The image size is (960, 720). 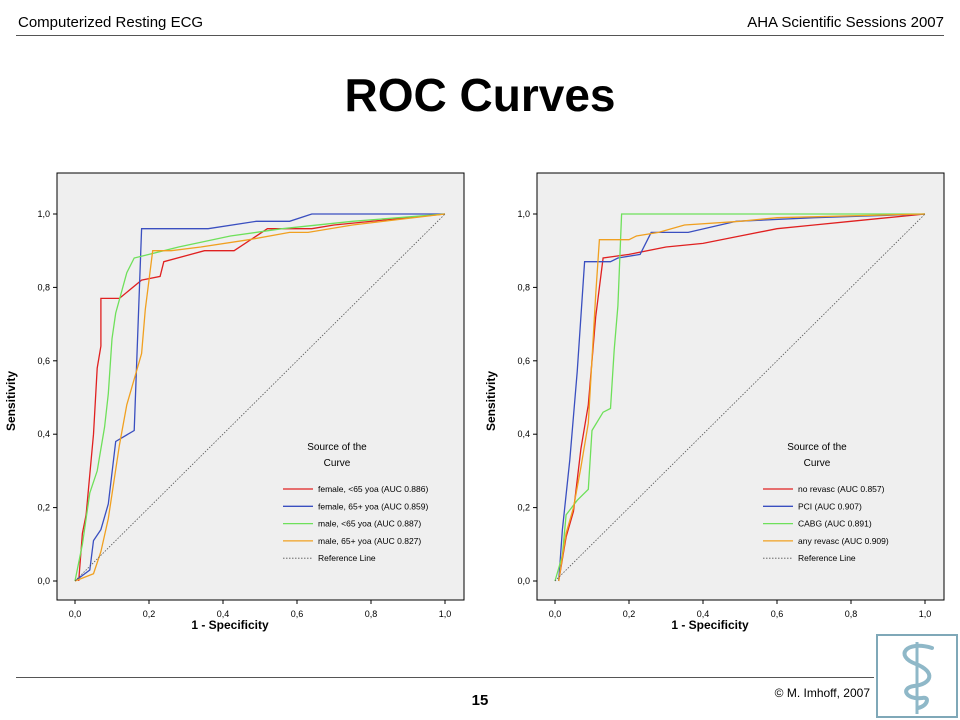 I want to click on header-divider, so click(x=480, y=35).